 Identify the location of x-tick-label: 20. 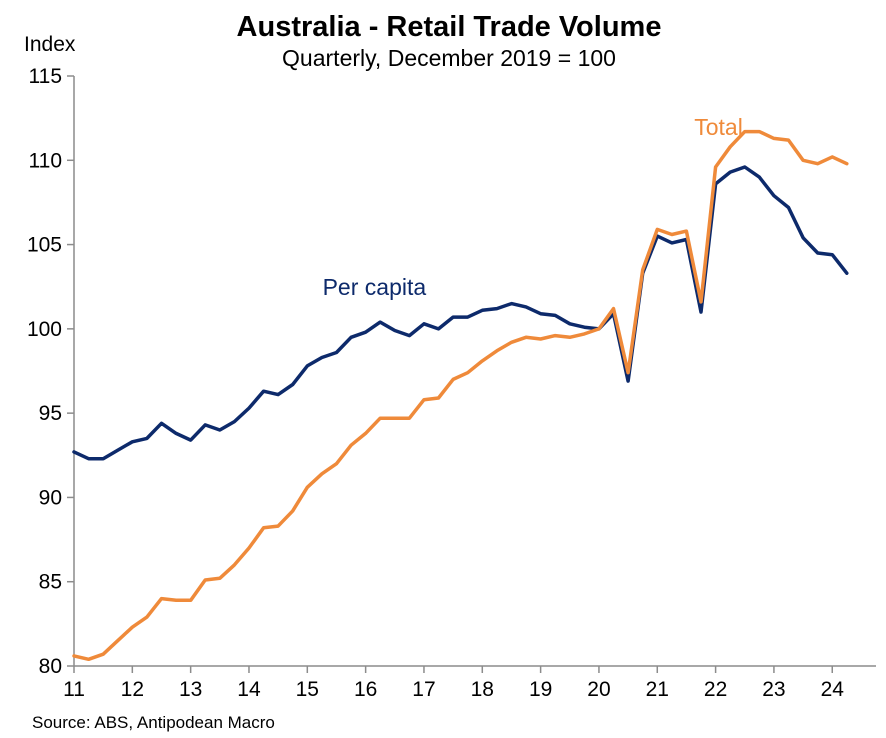
(598, 689).